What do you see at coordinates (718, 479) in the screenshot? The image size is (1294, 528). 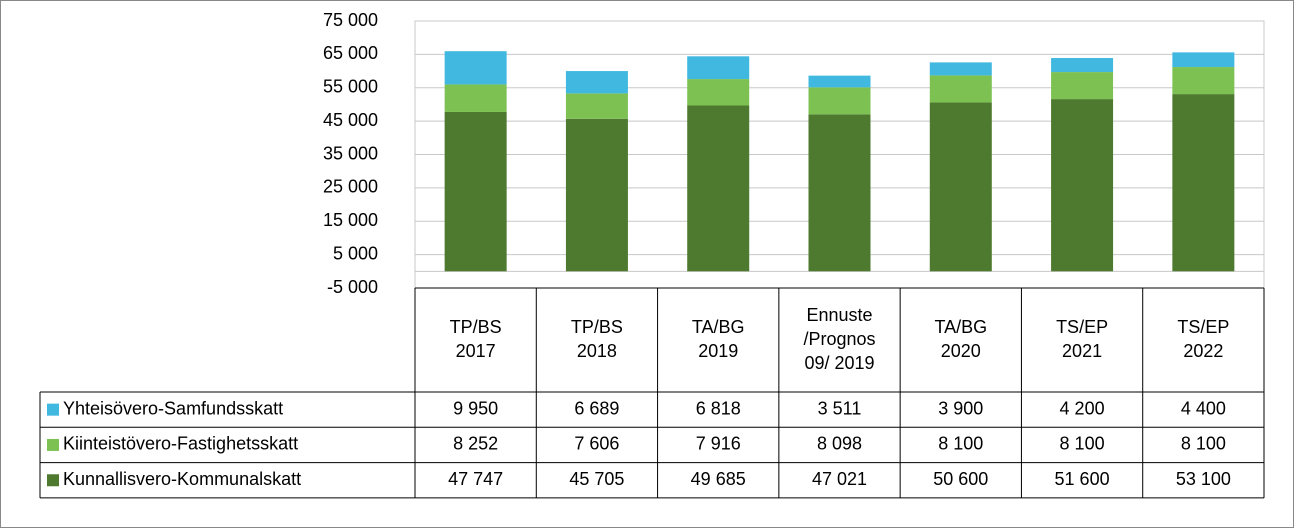 I see `data-label: 49 685` at bounding box center [718, 479].